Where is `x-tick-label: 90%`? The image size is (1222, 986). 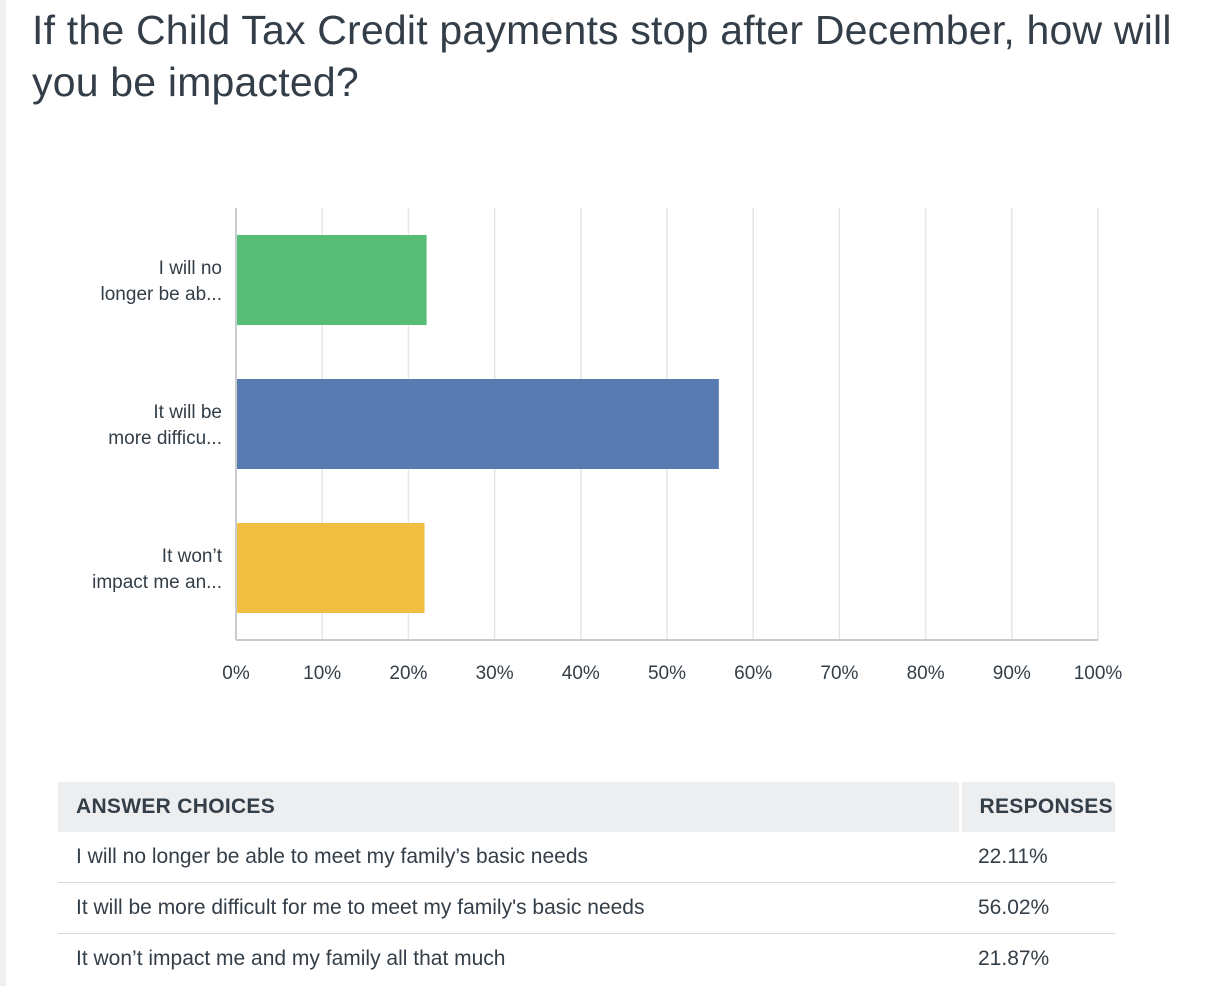 x-tick-label: 90% is located at coordinates (1012, 673).